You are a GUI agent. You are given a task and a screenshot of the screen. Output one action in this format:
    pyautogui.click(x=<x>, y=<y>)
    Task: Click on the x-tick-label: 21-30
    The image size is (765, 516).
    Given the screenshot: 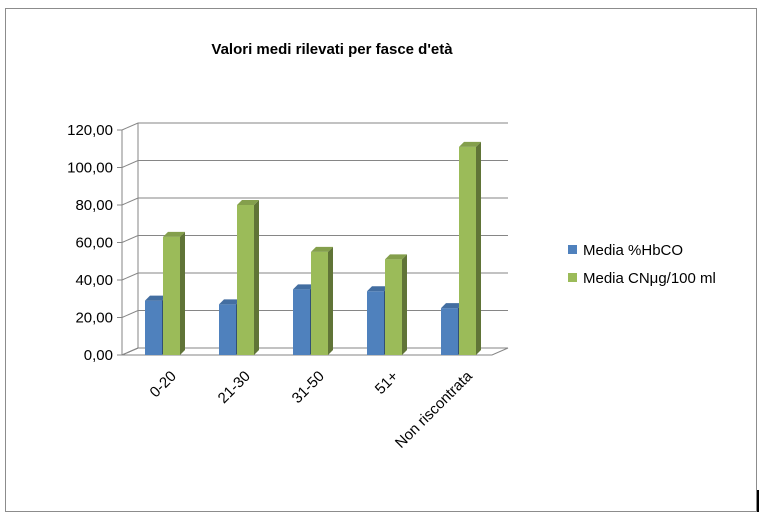 What is the action you would take?
    pyautogui.click(x=234, y=387)
    